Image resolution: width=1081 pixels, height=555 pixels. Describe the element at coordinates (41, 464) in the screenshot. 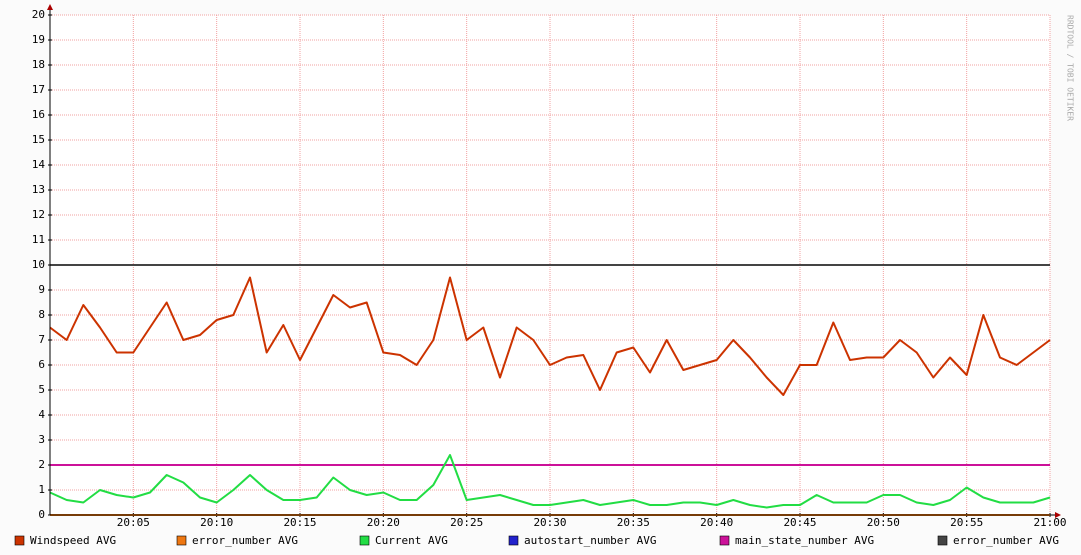

I see `y-tick-label: 2` at that location.